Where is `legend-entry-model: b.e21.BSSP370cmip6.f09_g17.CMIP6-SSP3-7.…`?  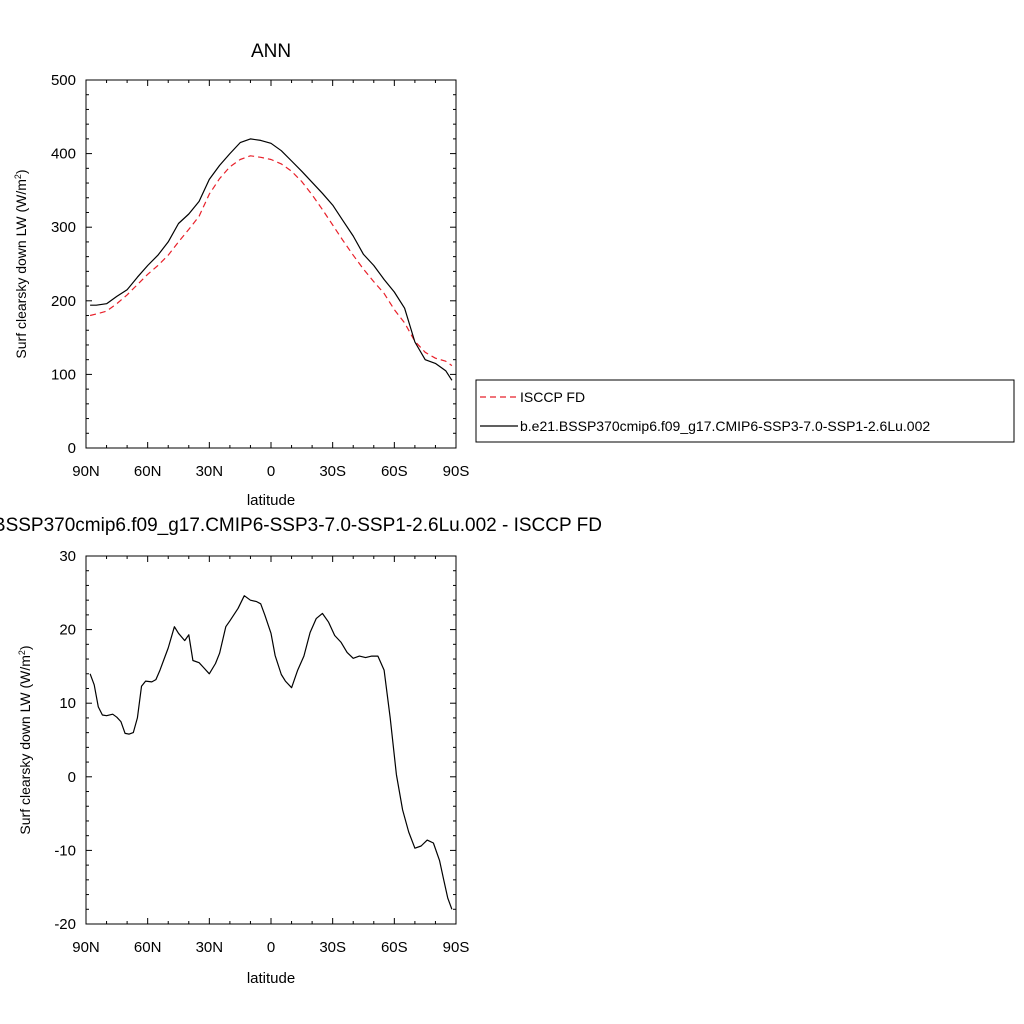
legend-entry-model: b.e21.BSSP370cmip6.f09_g17.CMIP6-SSP3-7.… is located at coordinates (725, 426).